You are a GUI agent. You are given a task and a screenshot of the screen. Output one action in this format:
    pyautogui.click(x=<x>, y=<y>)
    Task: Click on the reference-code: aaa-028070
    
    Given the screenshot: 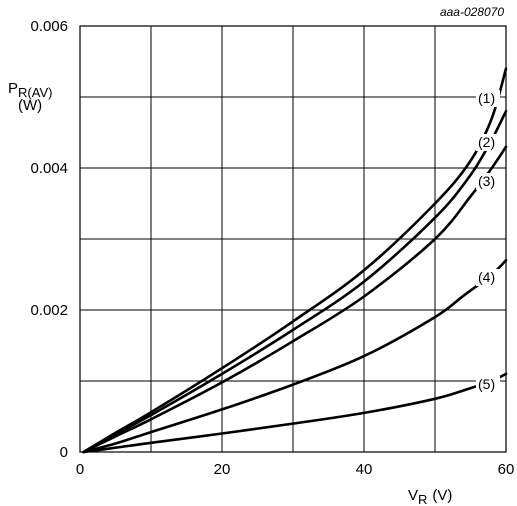 What is the action you would take?
    pyautogui.click(x=472, y=12)
    